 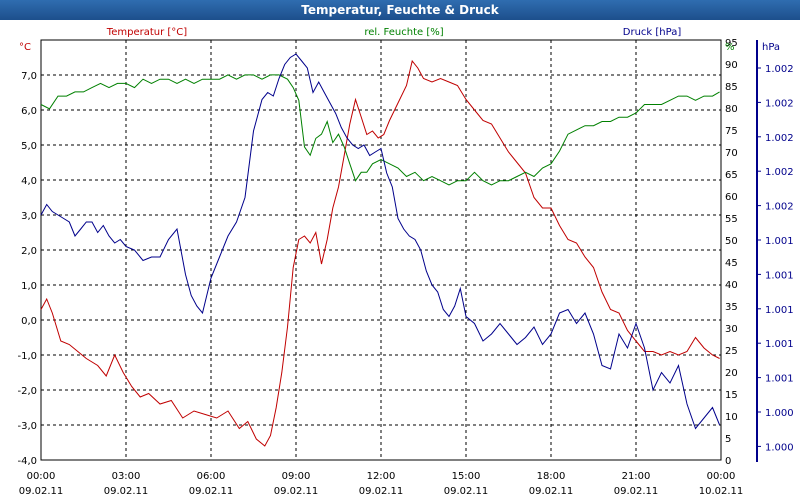 What do you see at coordinates (731, 241) in the screenshot?
I see `humidity-tick: 50` at bounding box center [731, 241].